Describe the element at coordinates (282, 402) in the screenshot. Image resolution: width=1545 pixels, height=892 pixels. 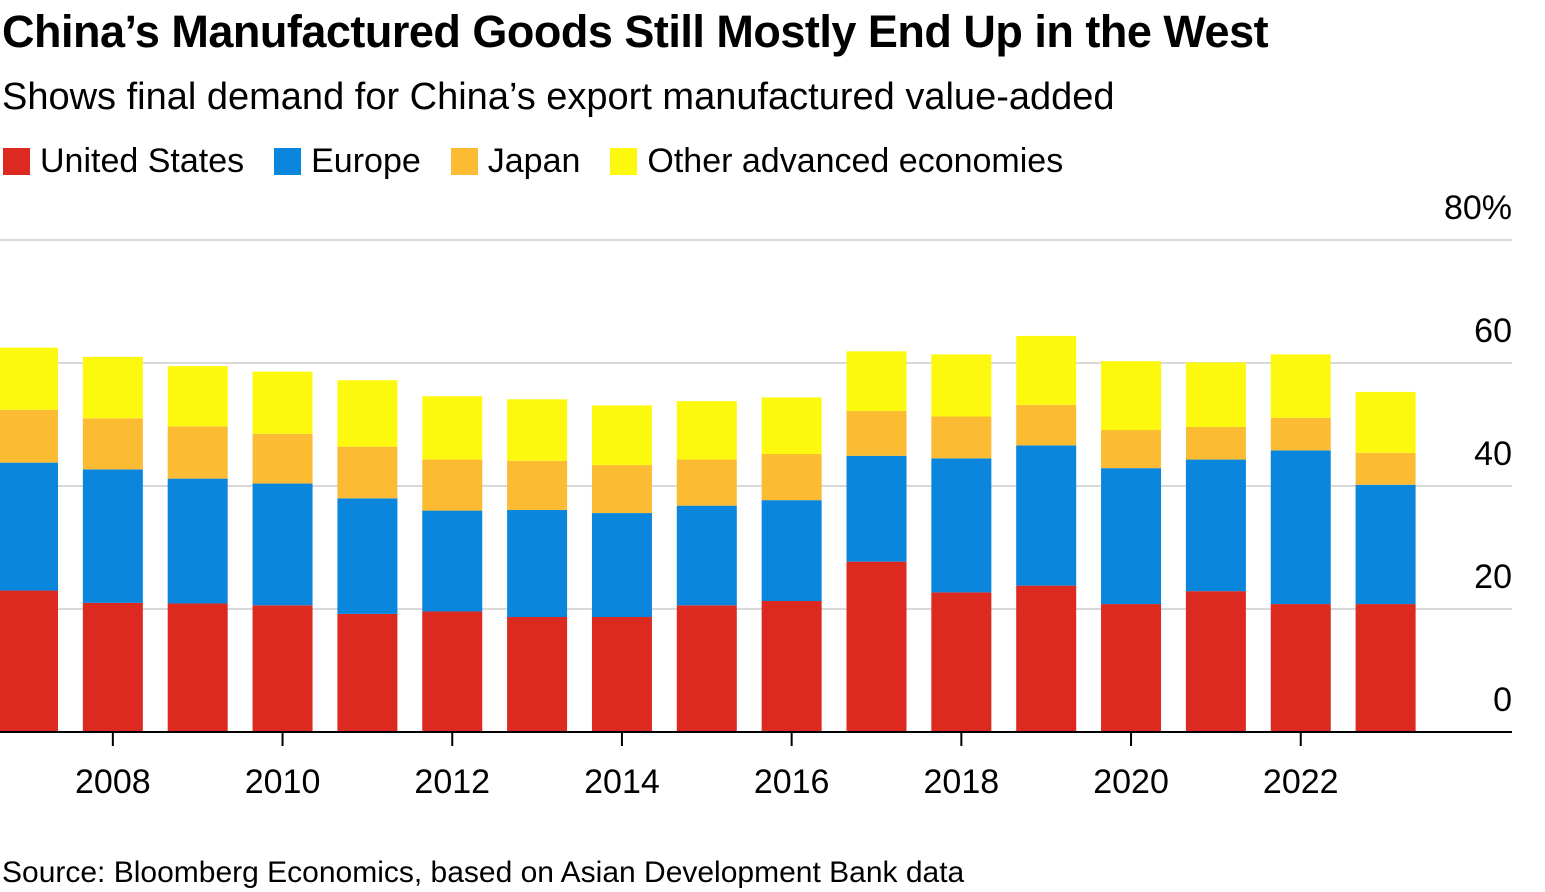
I see `bar-2010-other-advanced-economies` at that location.